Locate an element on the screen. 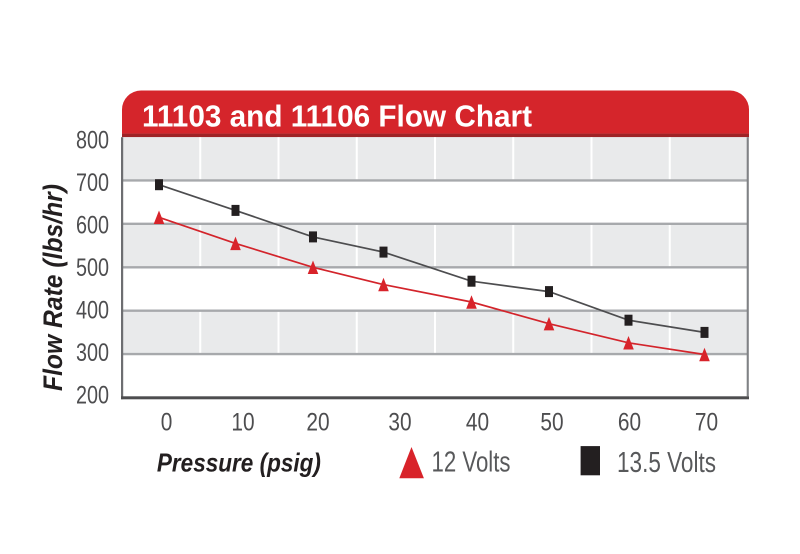 The image size is (800, 554). svg-text: 30 is located at coordinates (399, 423).